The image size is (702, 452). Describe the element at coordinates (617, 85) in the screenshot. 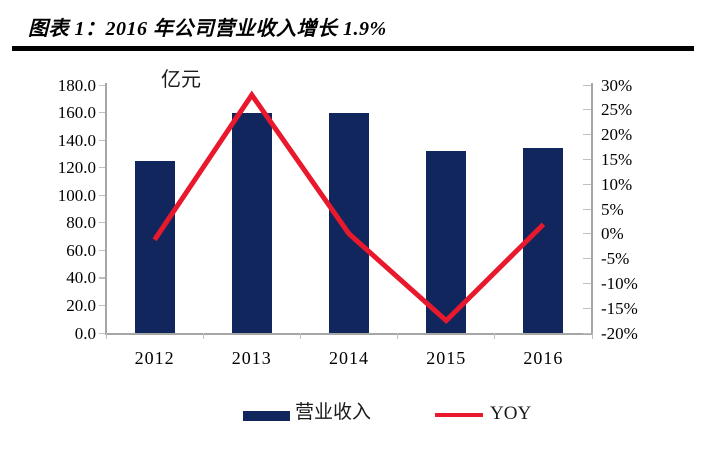

I see `y-axis-right-label: 30%` at that location.